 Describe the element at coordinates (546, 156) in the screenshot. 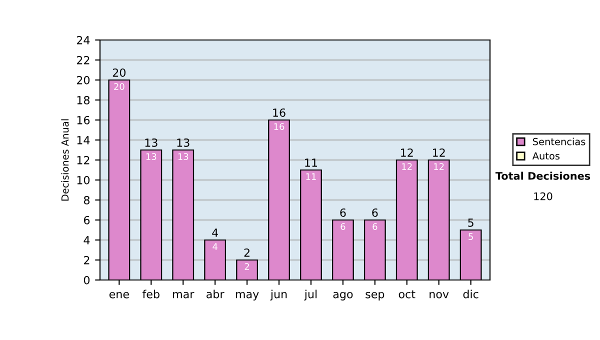

I see `legend-label: Autos` at that location.